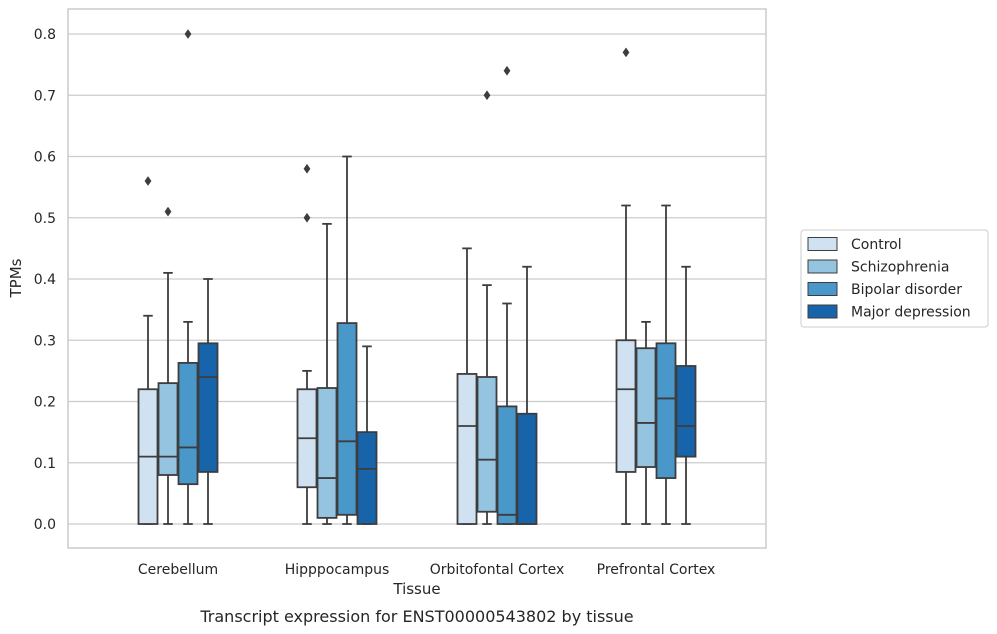  What do you see at coordinates (416, 589) in the screenshot?
I see `x-axis-label: Tissue` at bounding box center [416, 589].